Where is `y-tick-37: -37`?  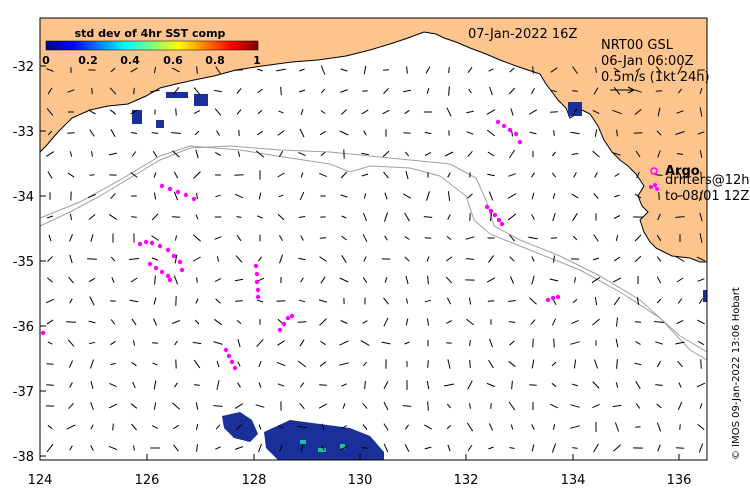
y-tick-37: -37 is located at coordinates (23, 392).